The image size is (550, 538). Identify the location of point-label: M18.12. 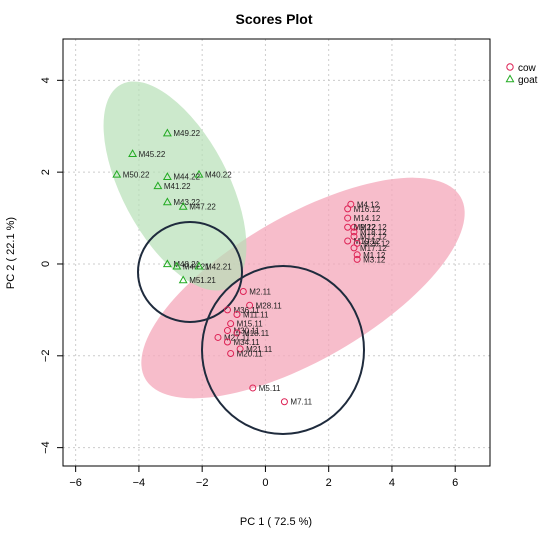
(373, 232).